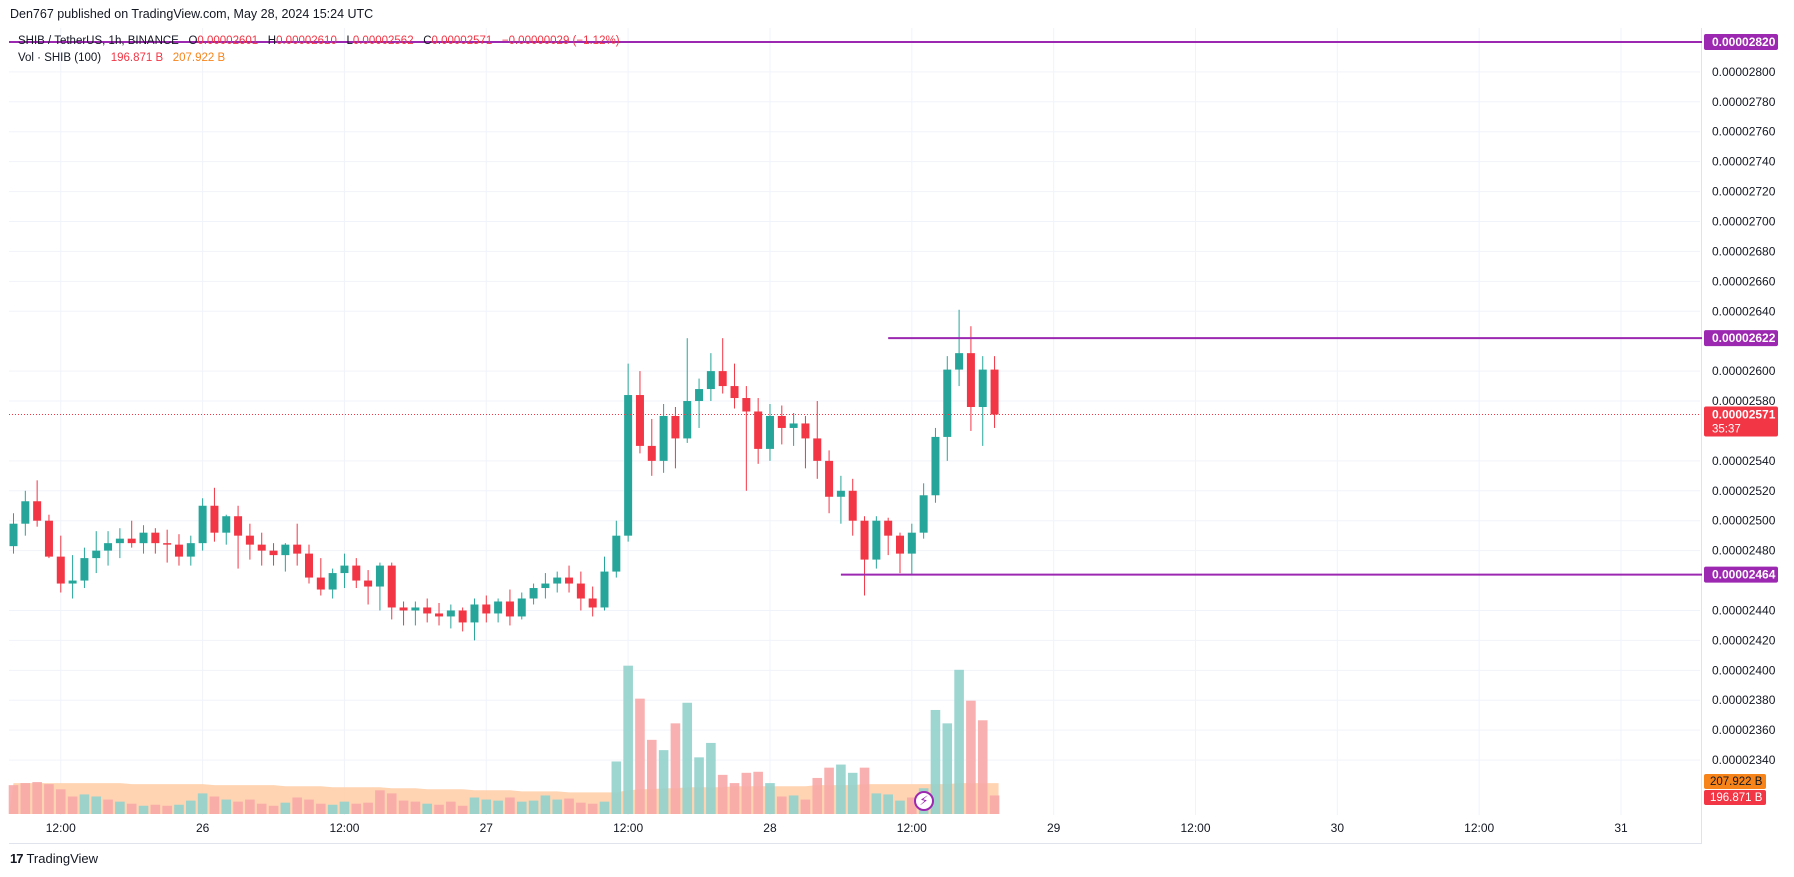 The height and width of the screenshot is (877, 1794). What do you see at coordinates (1744, 610) in the screenshot?
I see `price-tick-label: 0.00002440` at bounding box center [1744, 610].